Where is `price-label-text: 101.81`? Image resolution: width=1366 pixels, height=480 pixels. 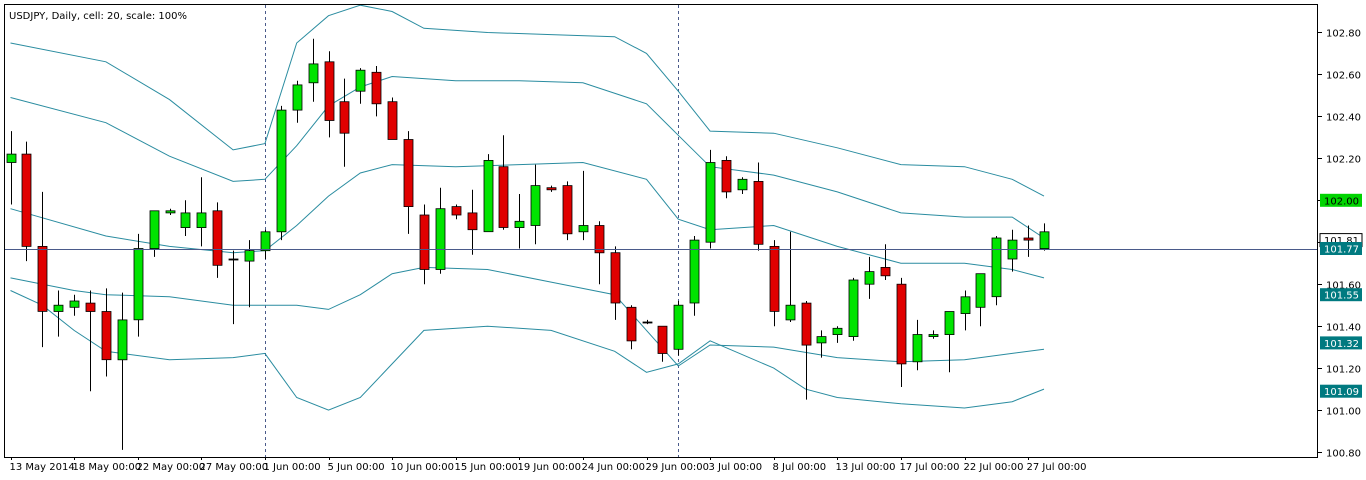
price-label-text: 101.81 is located at coordinates (1341, 241).